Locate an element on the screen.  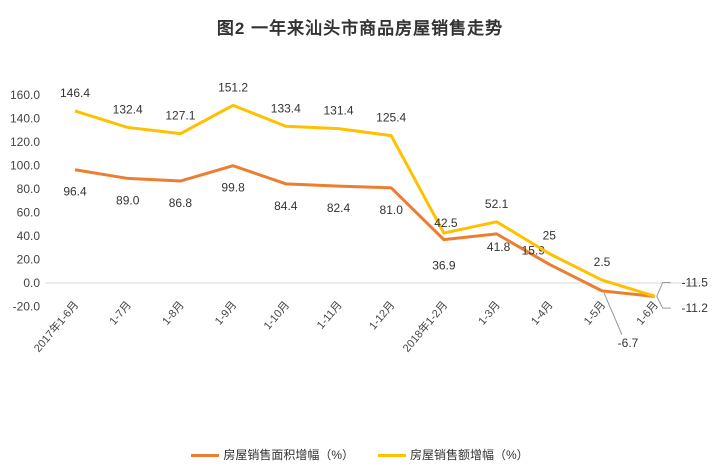
data-label: 132.4 is located at coordinates (128, 109).